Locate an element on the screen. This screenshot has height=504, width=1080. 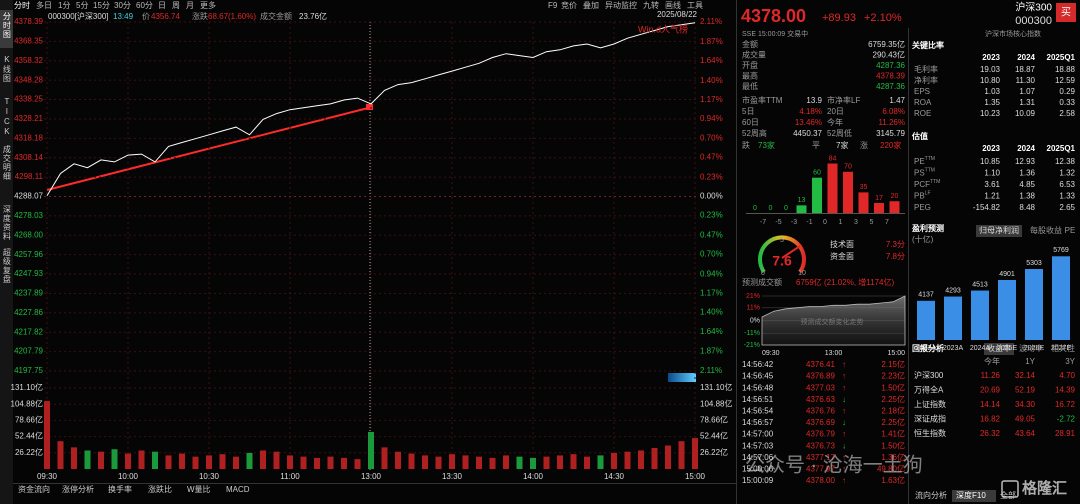
y2-tick-label: 2.11% is located at coordinates (711, 370).